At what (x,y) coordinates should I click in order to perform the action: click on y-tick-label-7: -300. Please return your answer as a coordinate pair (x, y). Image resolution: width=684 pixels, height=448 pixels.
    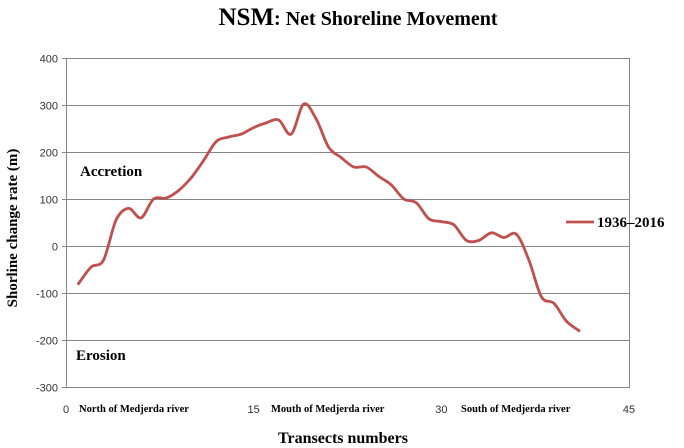
    Looking at the image, I should click on (47, 389).